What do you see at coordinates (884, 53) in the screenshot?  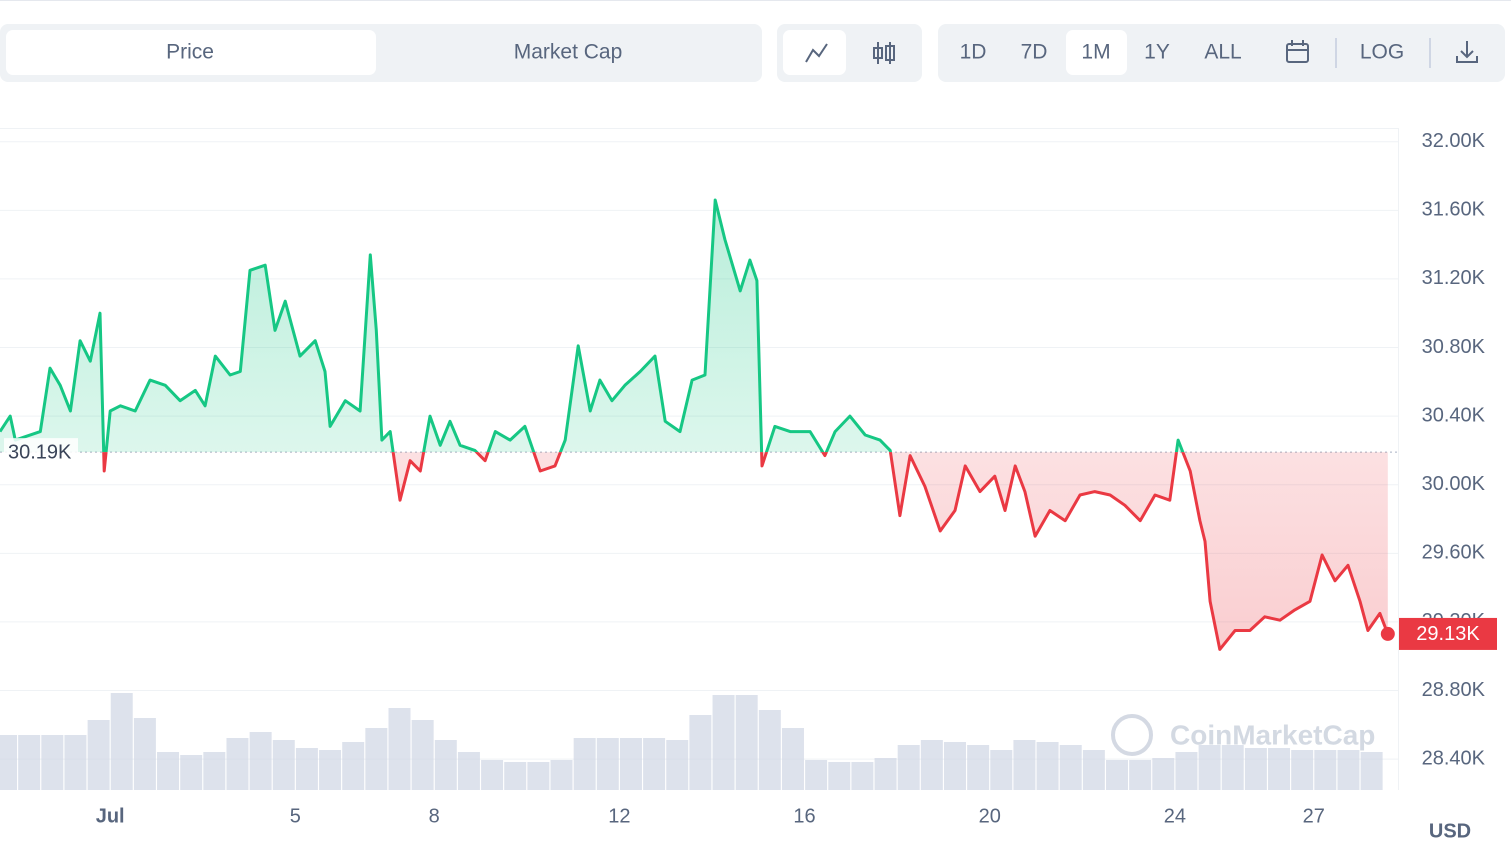 I see `candle-button` at bounding box center [884, 53].